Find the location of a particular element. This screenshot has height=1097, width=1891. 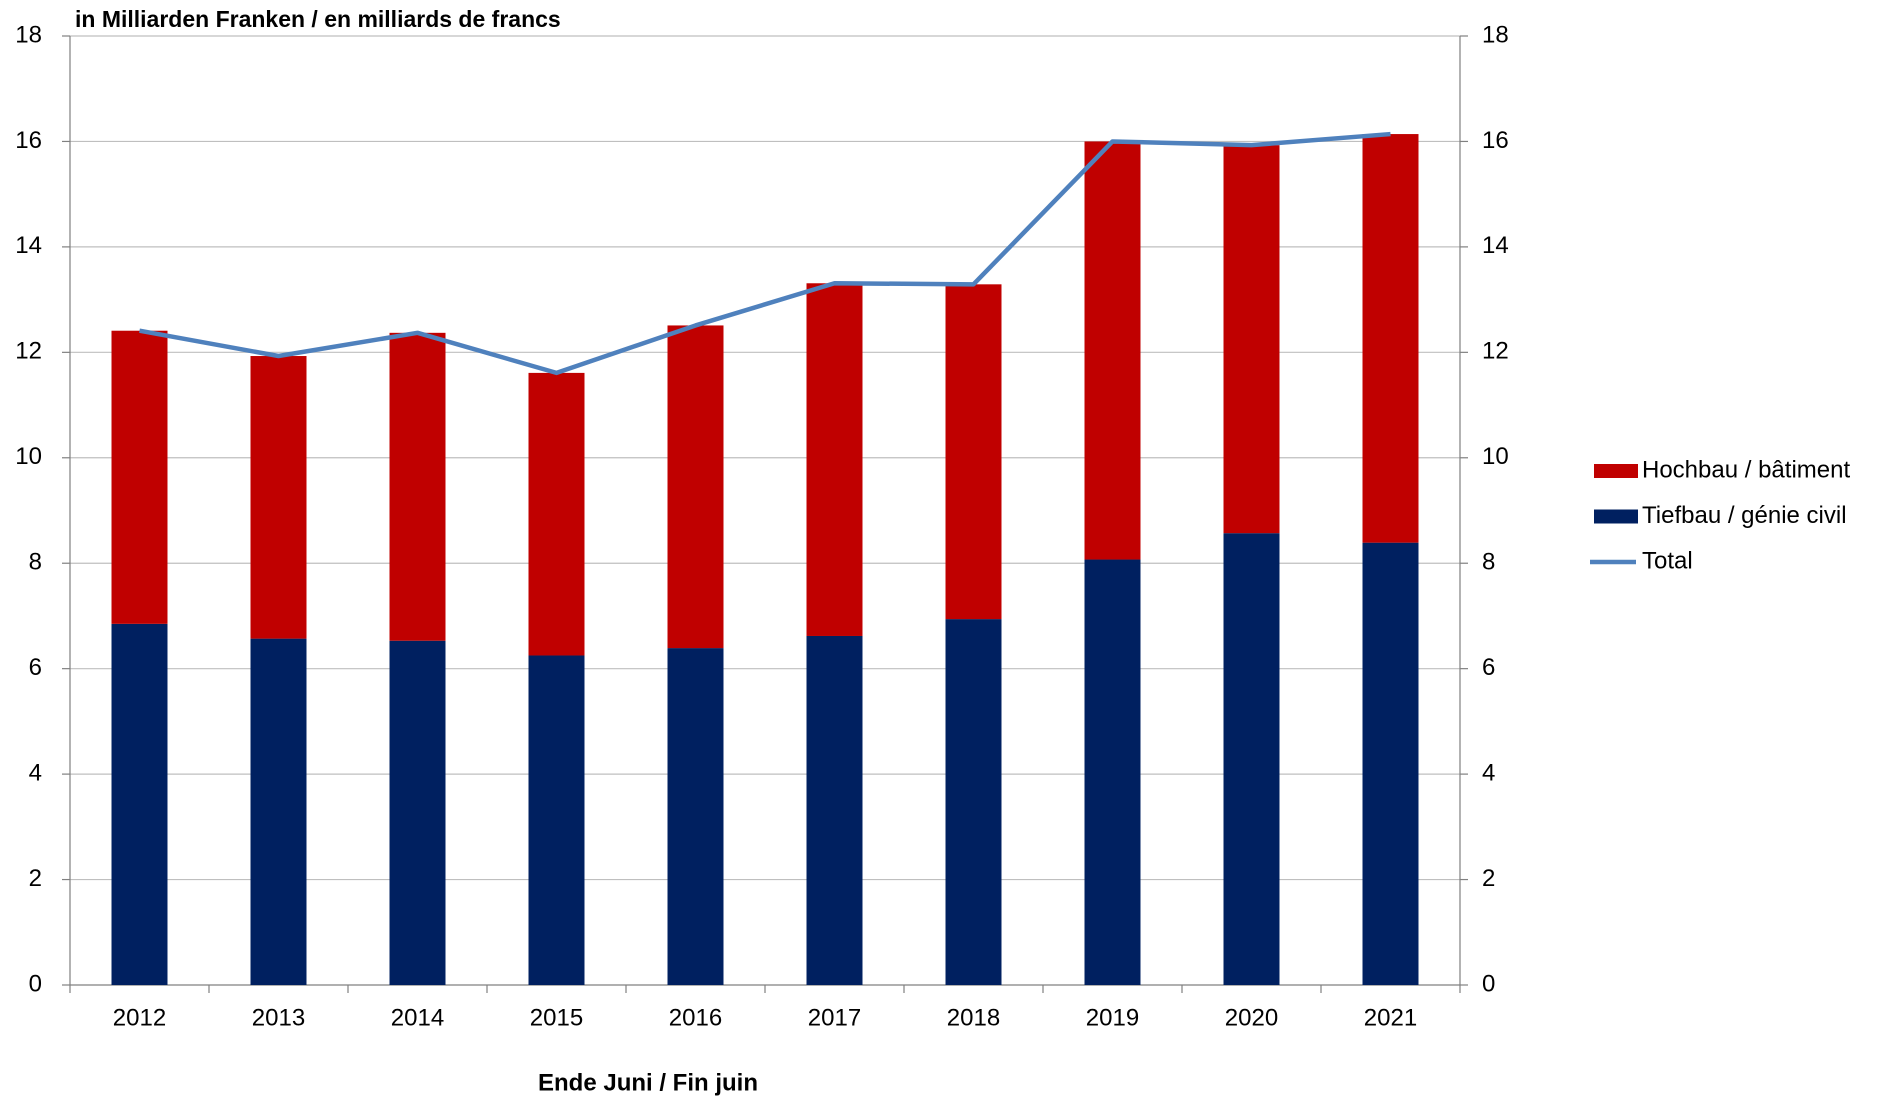

line is located at coordinates (765, 253).